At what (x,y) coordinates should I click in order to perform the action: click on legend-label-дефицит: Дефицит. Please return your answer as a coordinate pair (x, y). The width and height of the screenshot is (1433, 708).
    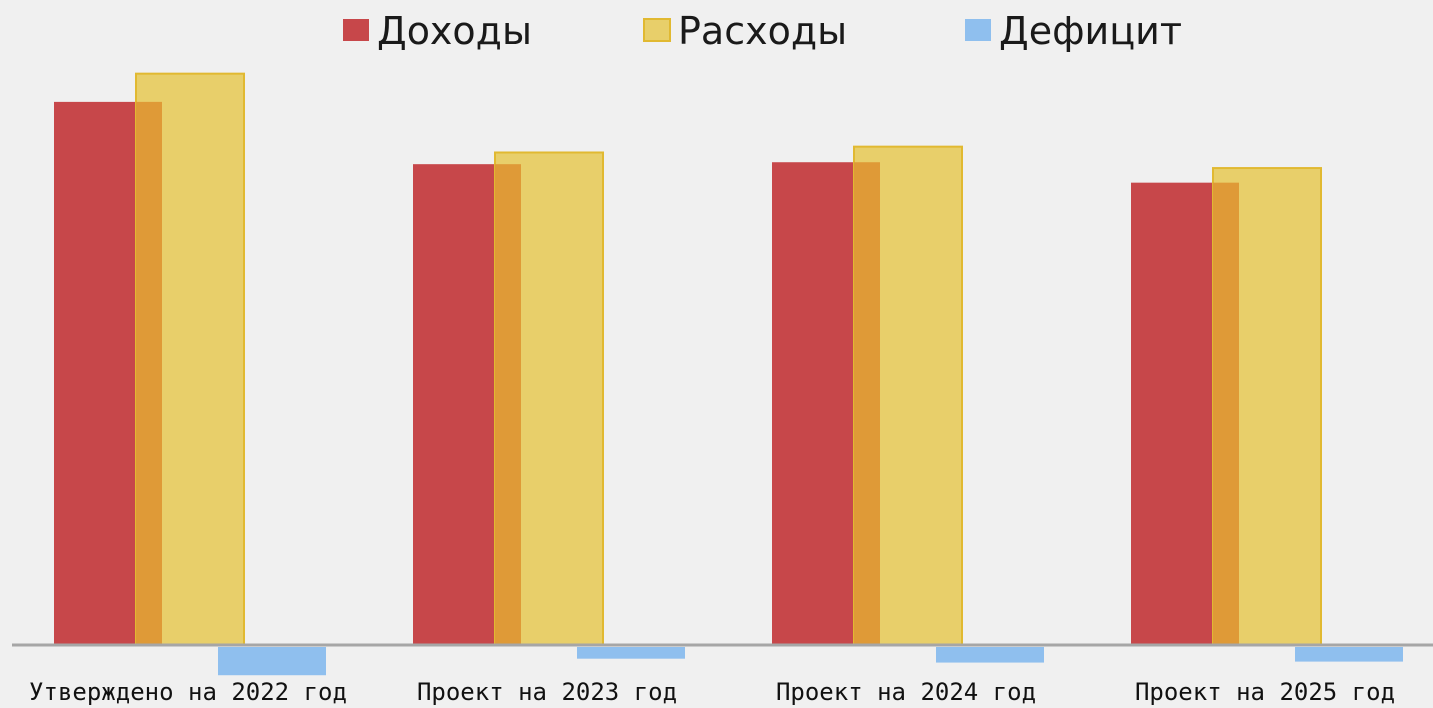
    Looking at the image, I should click on (1090, 31).